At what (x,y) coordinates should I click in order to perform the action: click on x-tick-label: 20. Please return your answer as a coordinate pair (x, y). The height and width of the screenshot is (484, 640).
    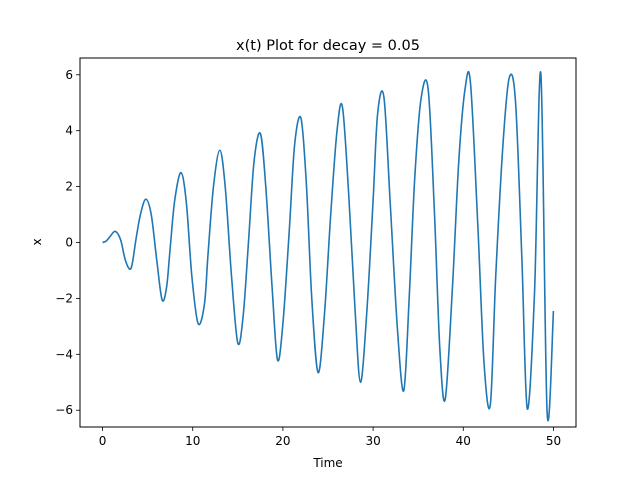
    Looking at the image, I should click on (282, 441).